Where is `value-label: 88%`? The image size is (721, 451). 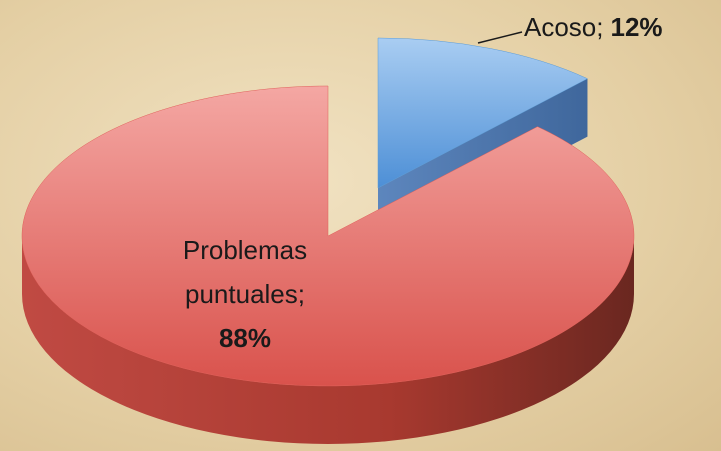
value-label: 88% is located at coordinates (245, 338).